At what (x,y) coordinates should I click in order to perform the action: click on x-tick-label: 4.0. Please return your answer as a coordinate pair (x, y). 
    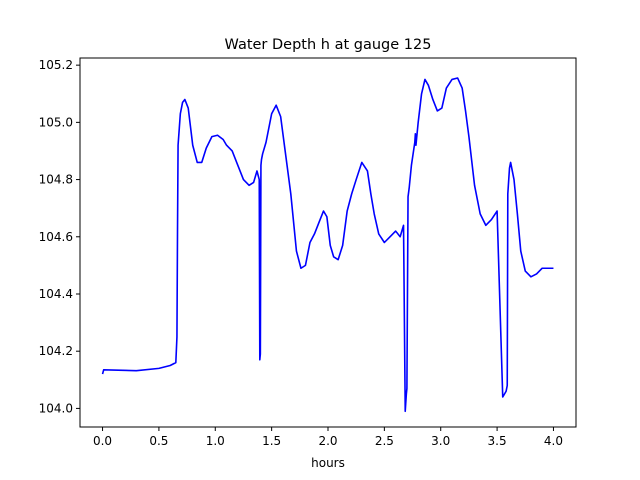
    Looking at the image, I should click on (553, 441).